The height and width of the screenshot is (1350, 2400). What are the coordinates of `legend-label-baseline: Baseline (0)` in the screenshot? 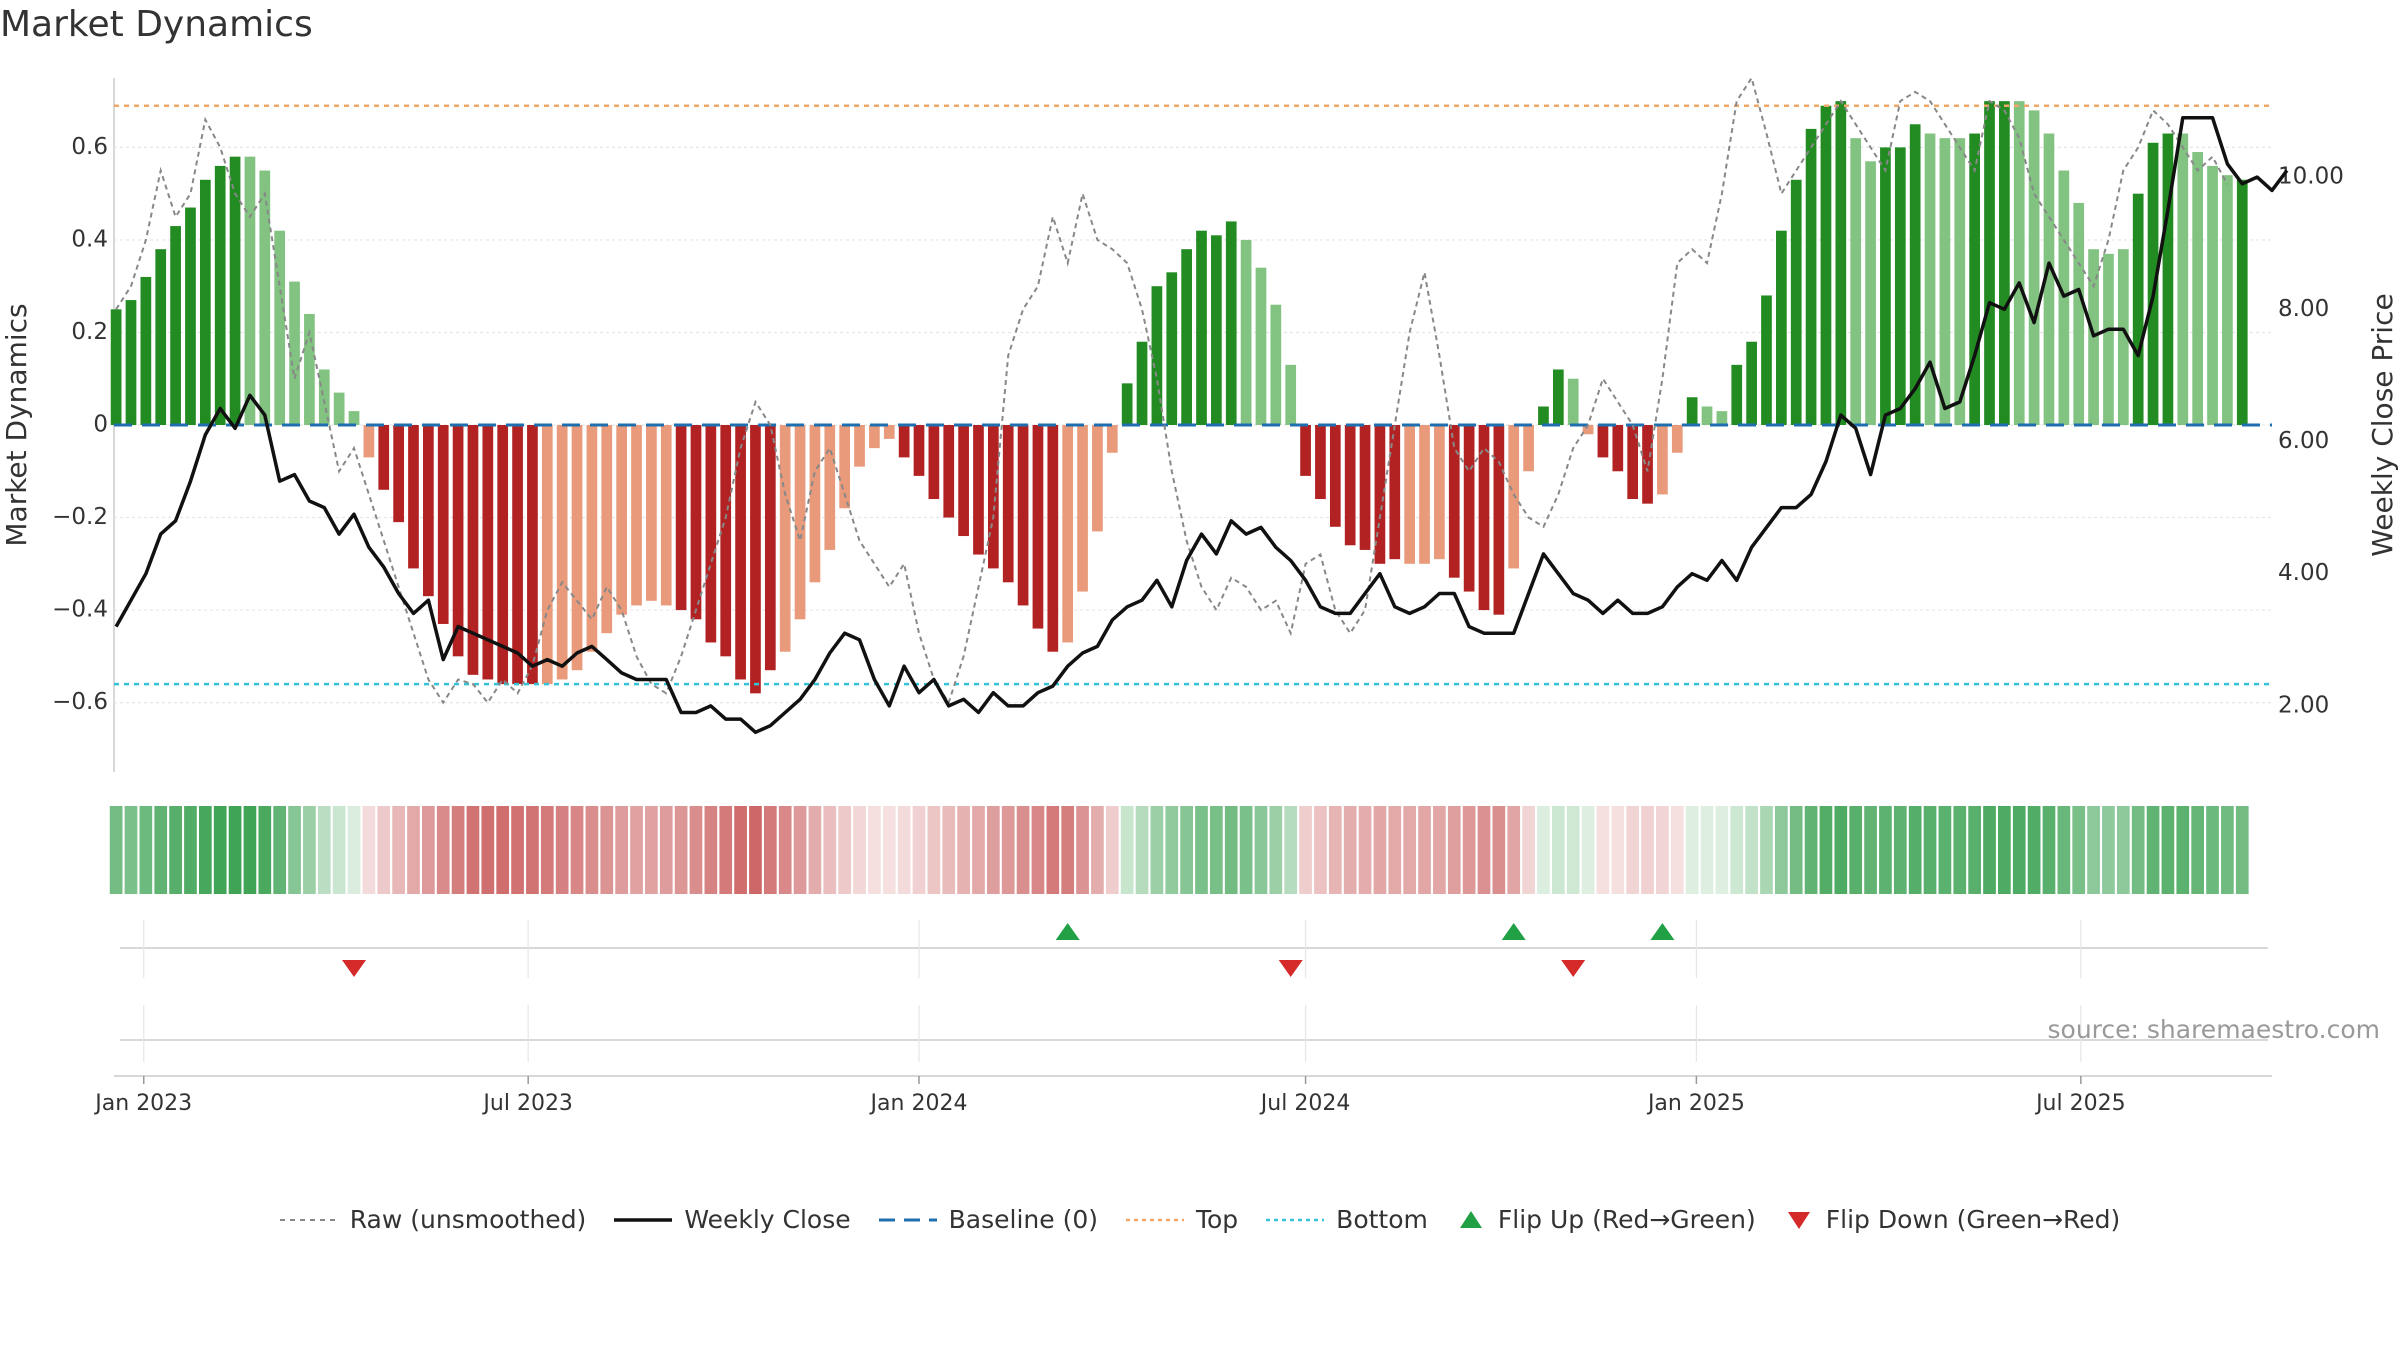 It's located at (1023, 1219).